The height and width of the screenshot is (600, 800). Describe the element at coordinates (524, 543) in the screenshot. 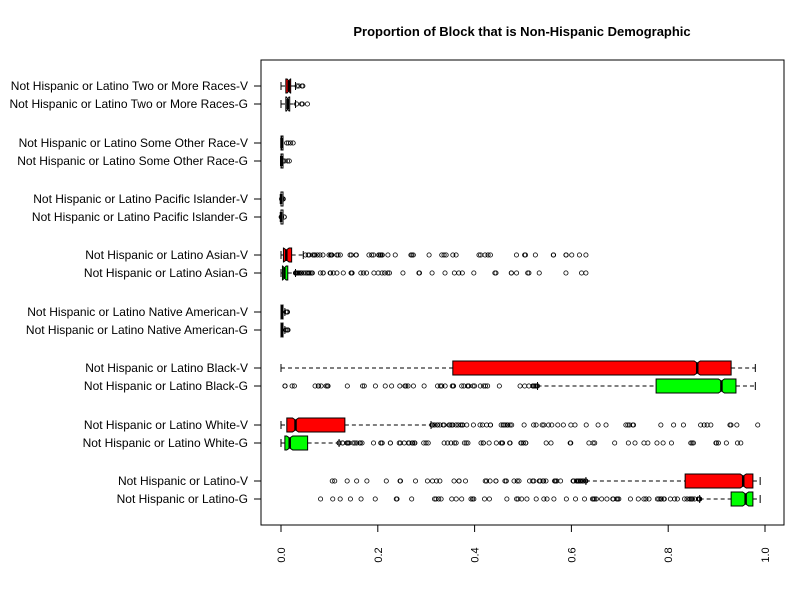

I see `x-axis: 0.0 0.2 0.4 0.6 0.8 1.0` at that location.